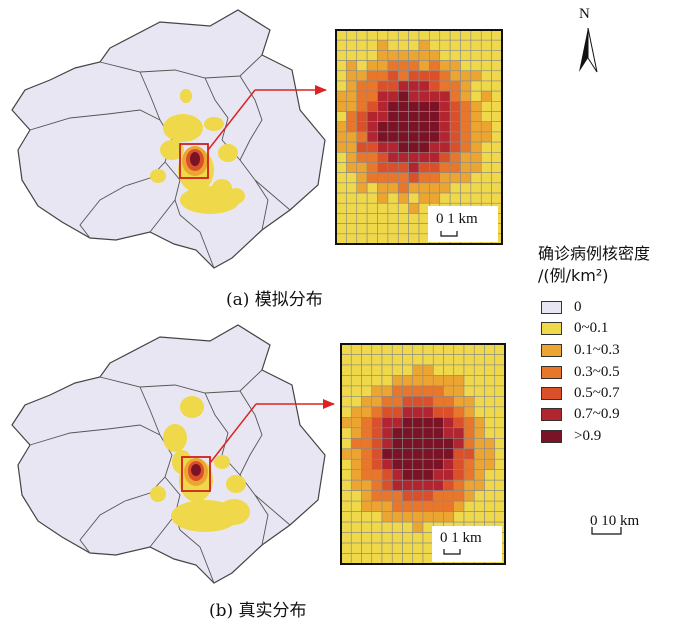 Image resolution: width=700 pixels, height=627 pixels. I want to click on connectors, so click(271, 274).